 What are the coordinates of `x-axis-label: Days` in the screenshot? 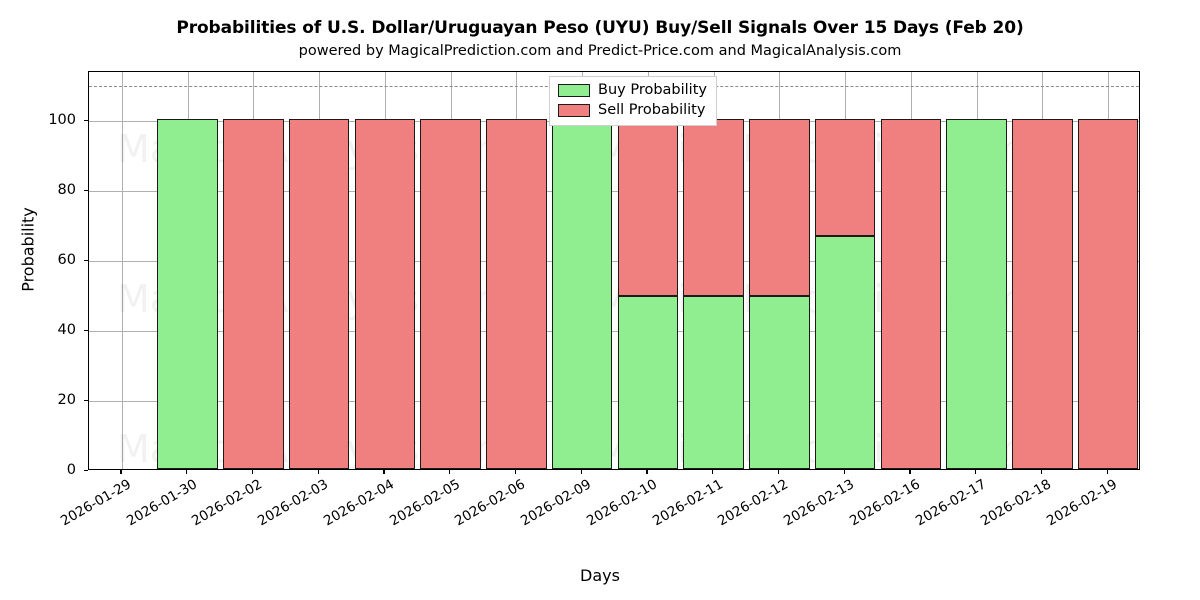 It's located at (600, 575).